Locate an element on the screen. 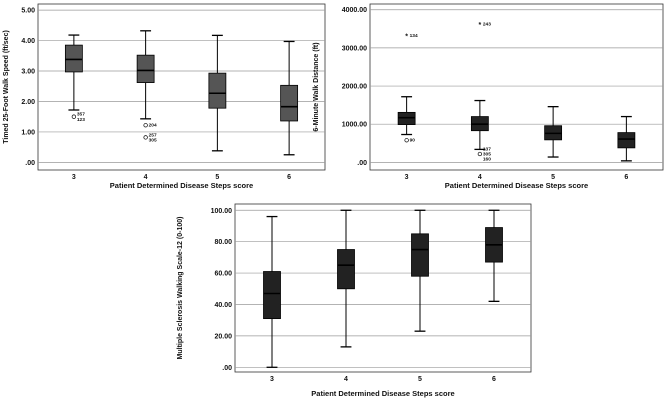  y-tick-label: 3000.00 is located at coordinates (354, 48).